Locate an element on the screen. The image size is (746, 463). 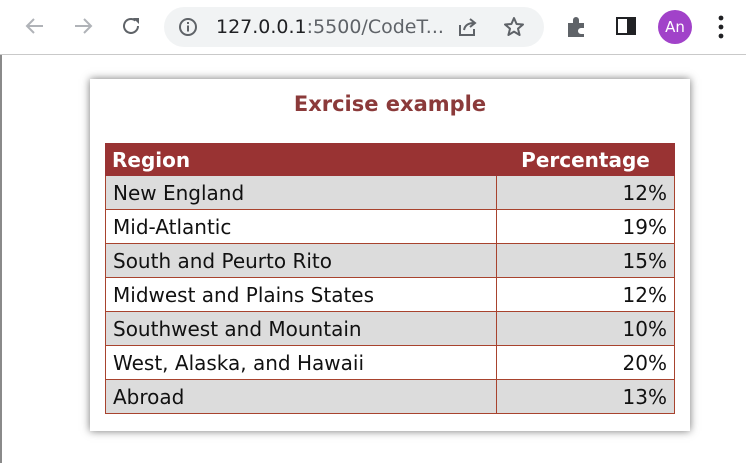
forward-button is located at coordinates (83, 26).